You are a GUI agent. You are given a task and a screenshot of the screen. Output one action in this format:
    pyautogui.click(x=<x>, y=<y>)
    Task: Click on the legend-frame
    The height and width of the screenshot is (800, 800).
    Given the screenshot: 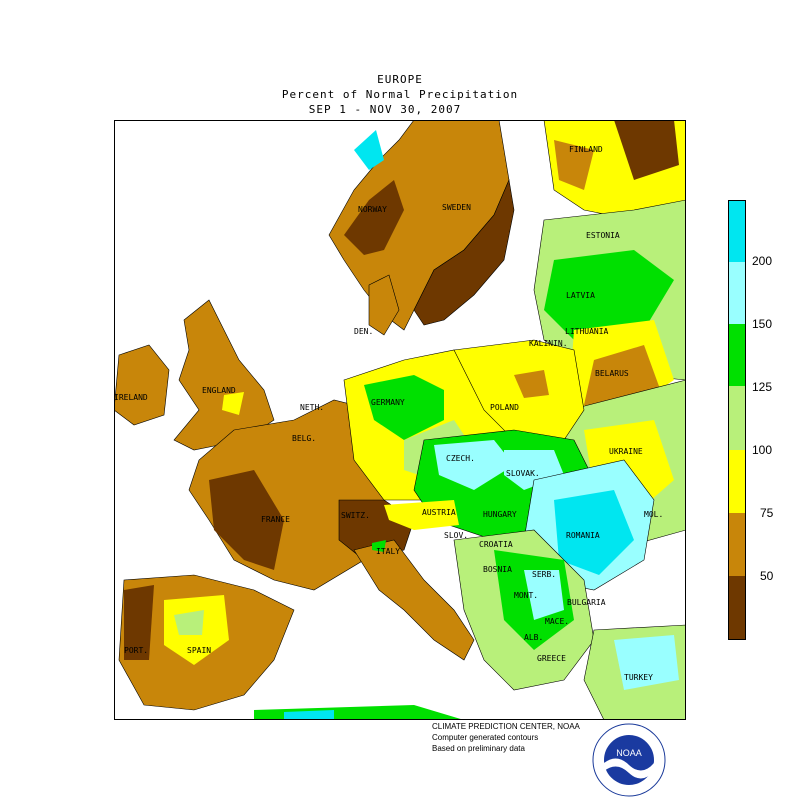 What is the action you would take?
    pyautogui.click(x=737, y=420)
    